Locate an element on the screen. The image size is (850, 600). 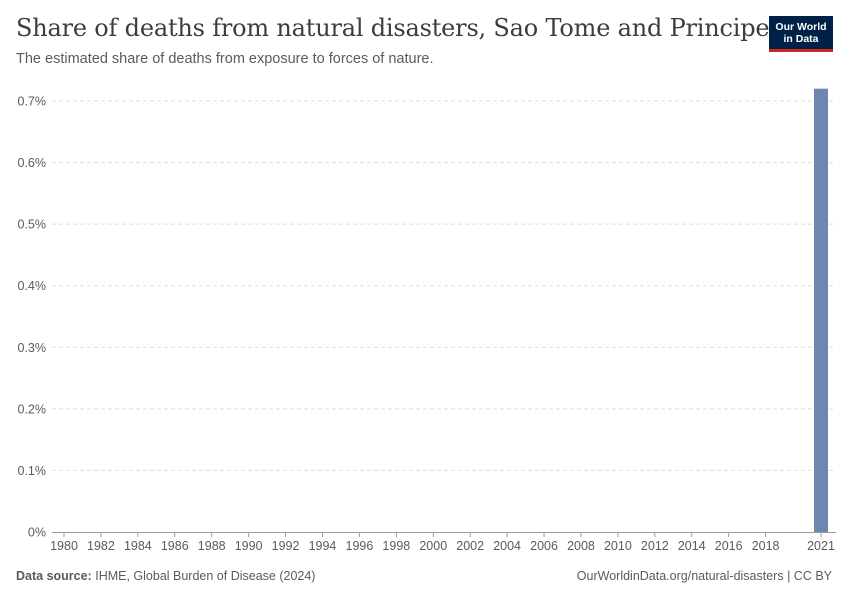
x-tick-label: 1982 is located at coordinates (101, 546).